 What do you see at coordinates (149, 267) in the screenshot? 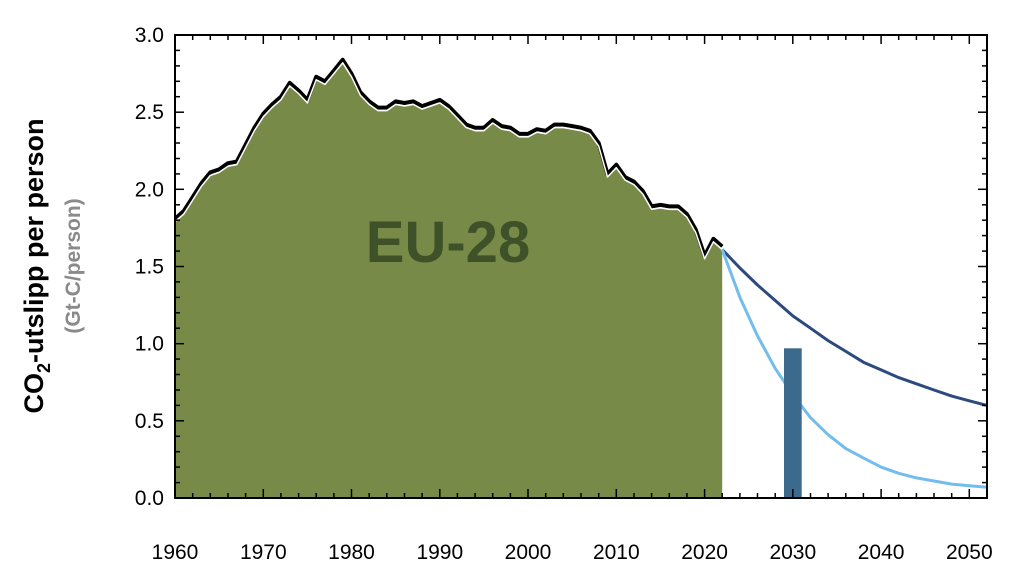
I see `y-tick-label: 1.5` at bounding box center [149, 267].